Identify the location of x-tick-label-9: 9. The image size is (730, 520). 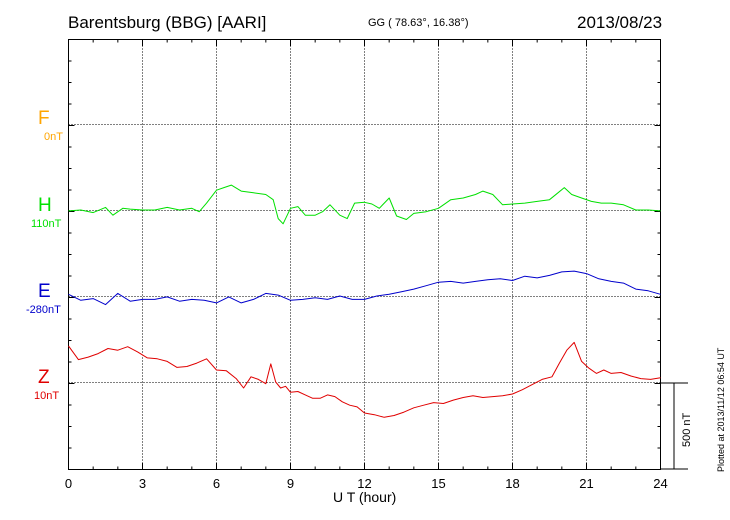
(290, 483).